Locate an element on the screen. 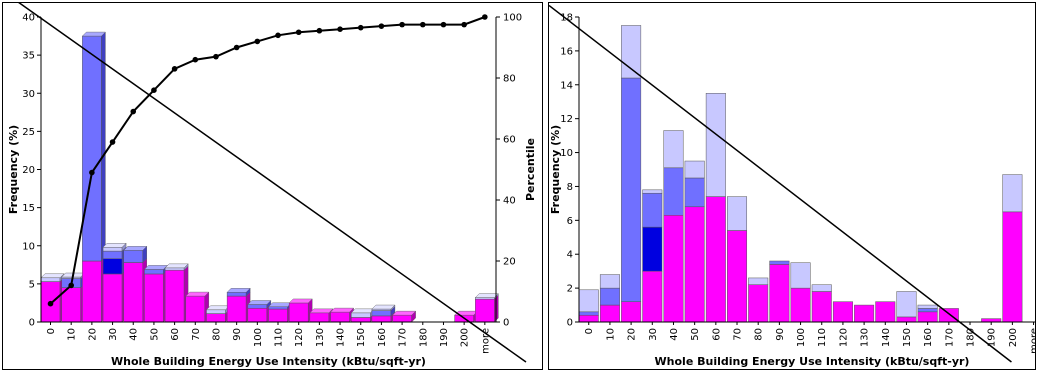 The image size is (1038, 372). y2-tick-label: 100 is located at coordinates (512, 18).